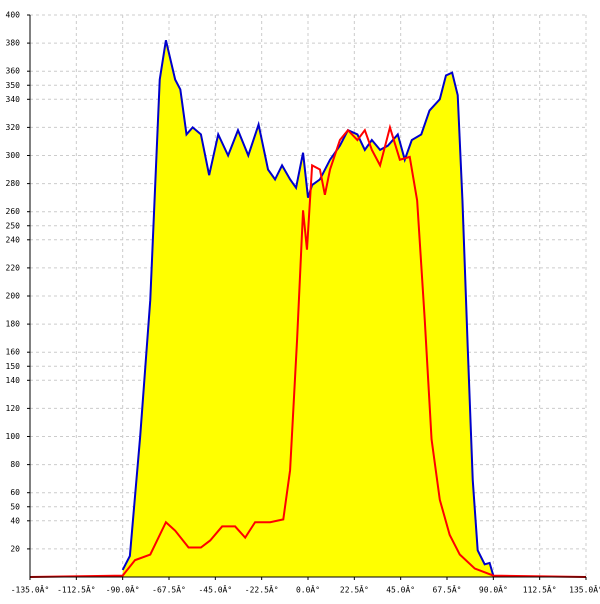 This screenshot has height=604, width=600. I want to click on x-tick-label: -112.5Â°, so click(76, 589).